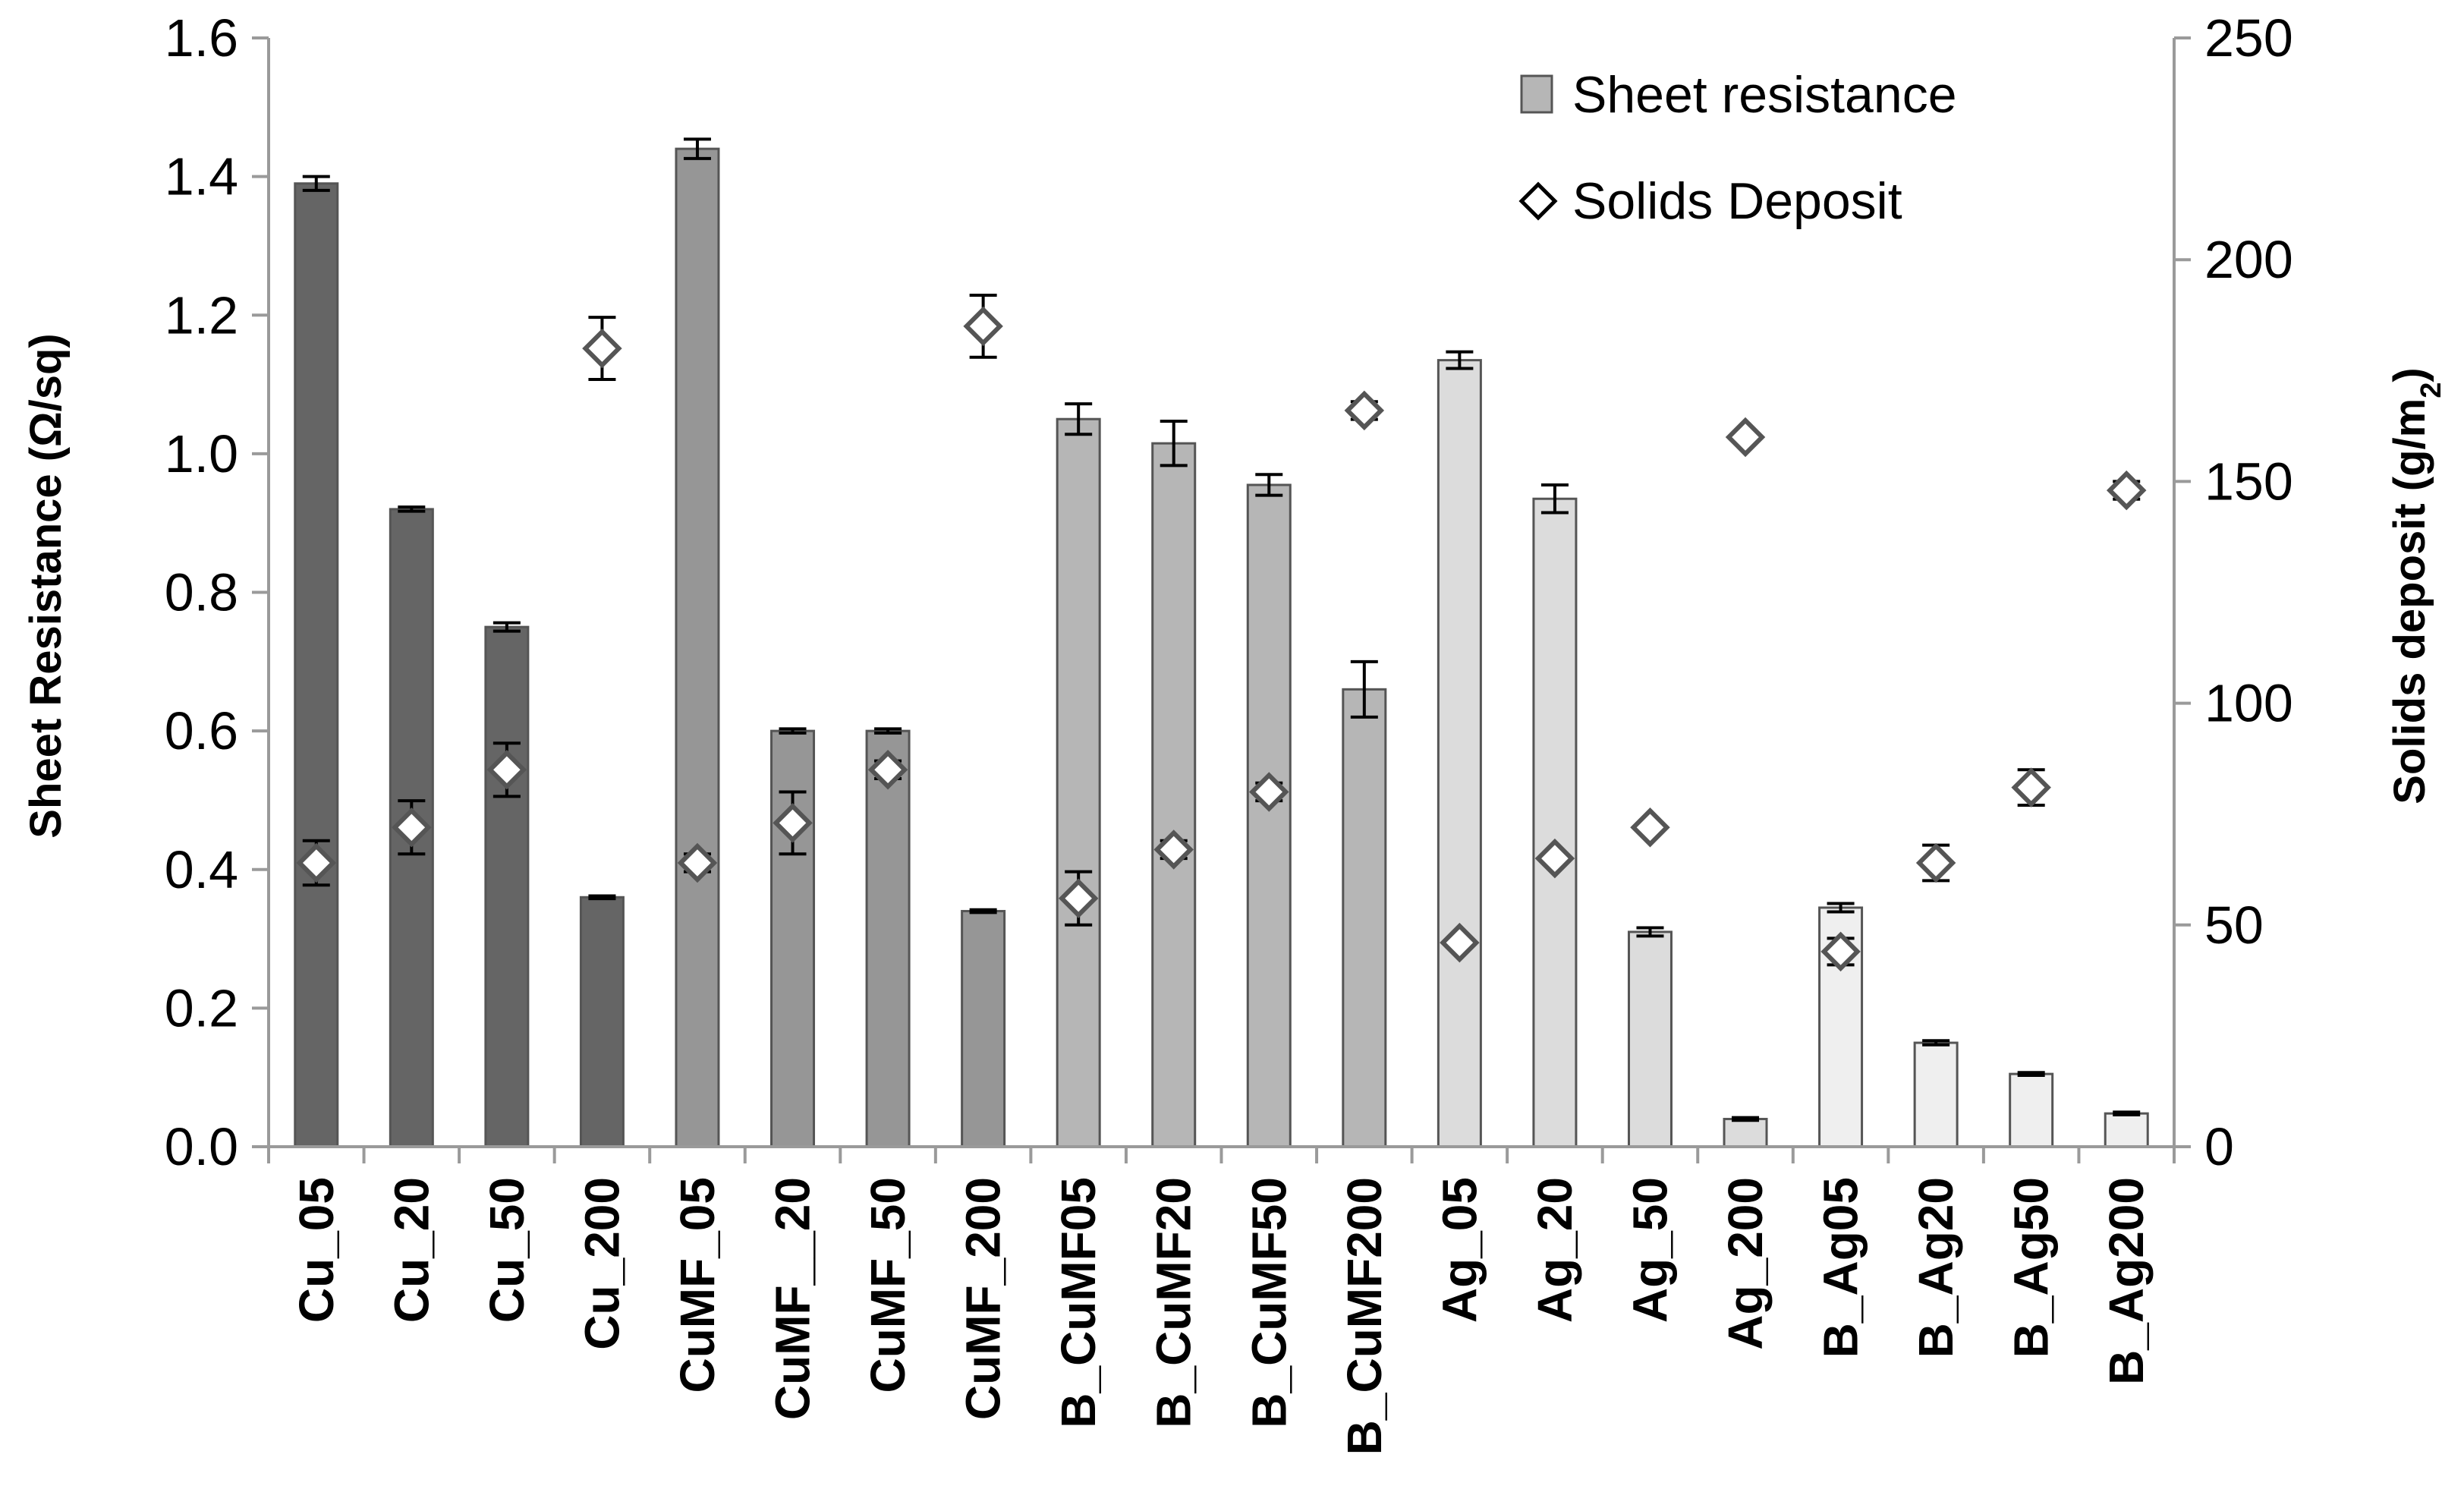  I want to click on y2-tick-label: 100, so click(2248, 703).